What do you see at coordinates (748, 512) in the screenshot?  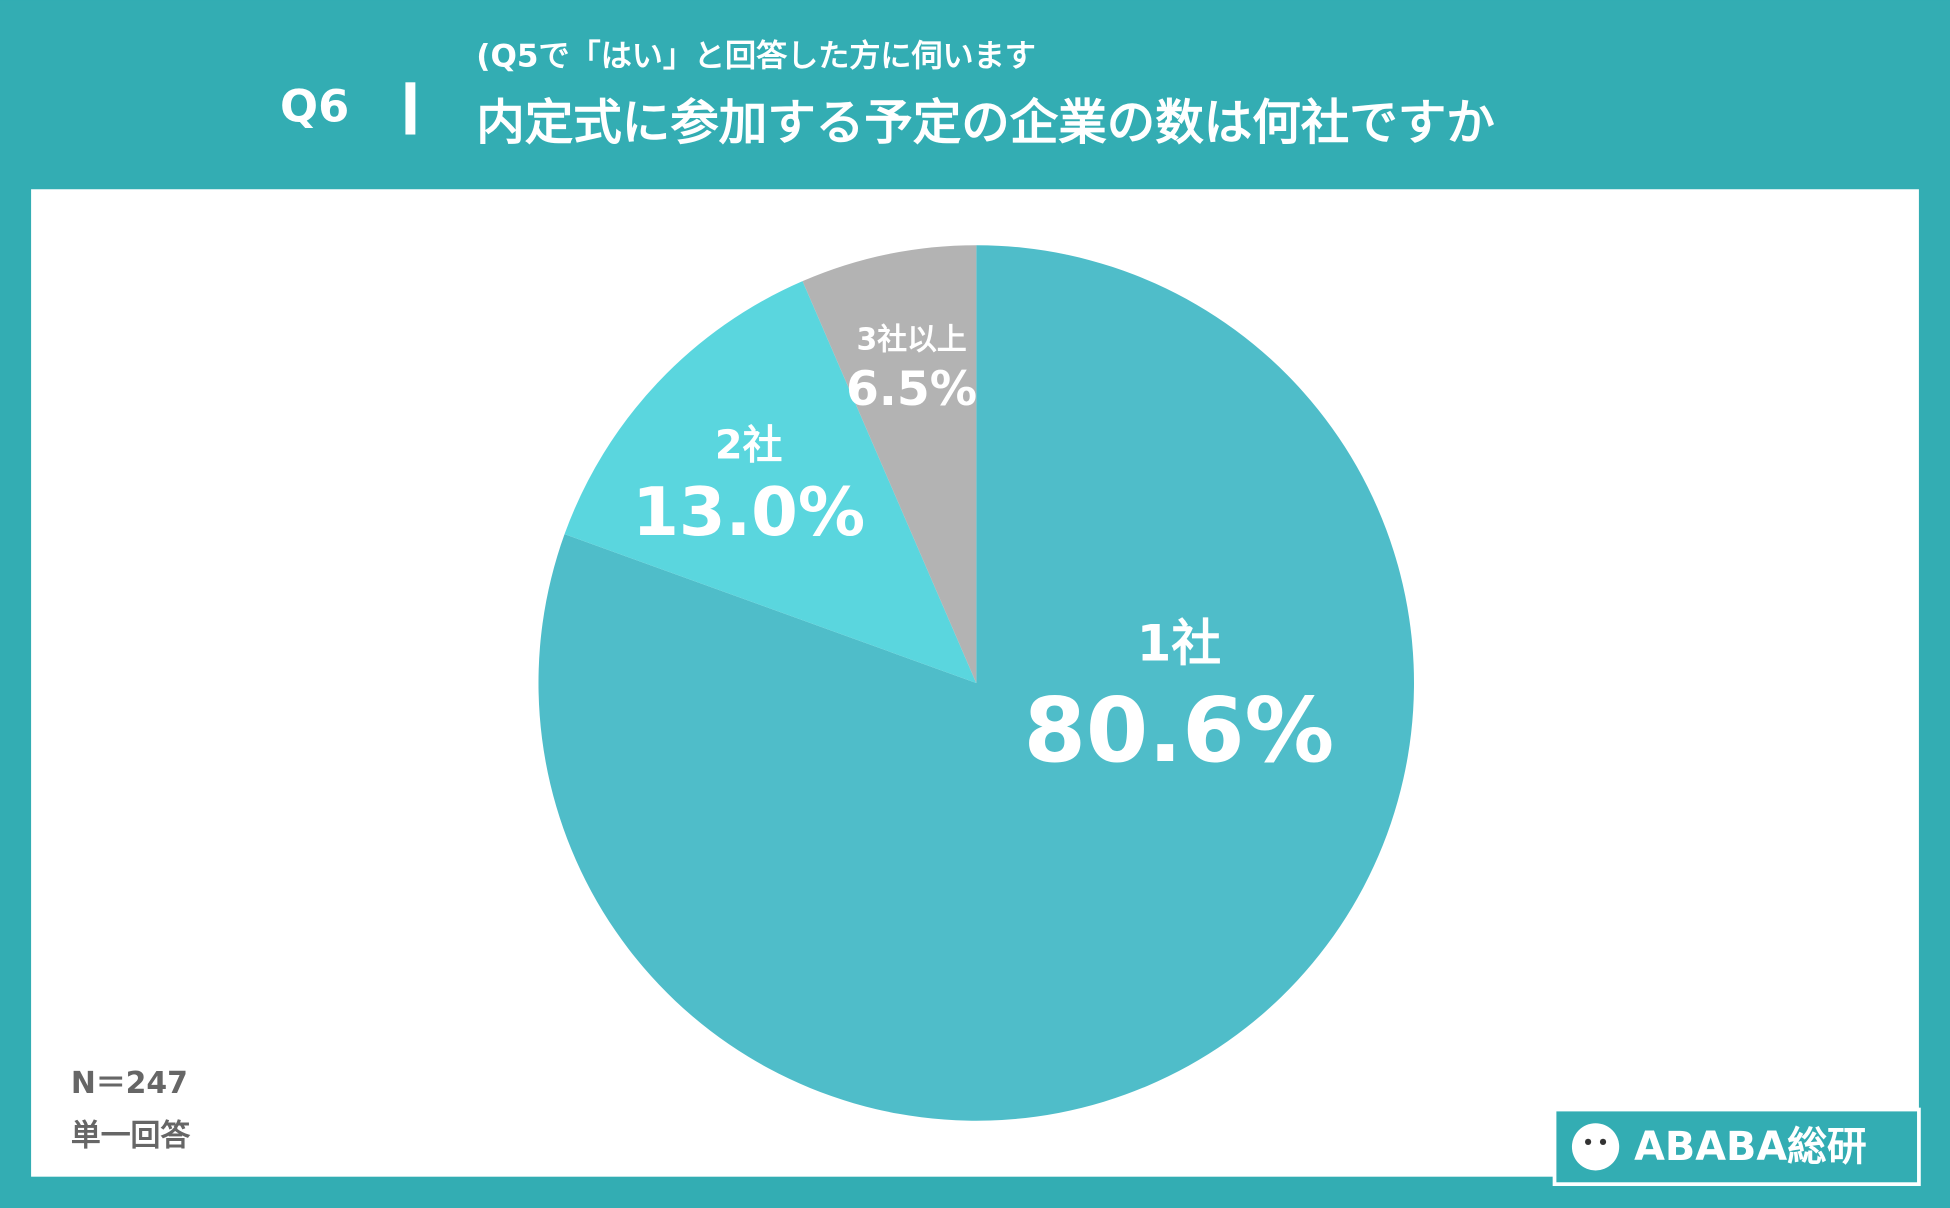 I see `slice-value-label: 13.0%` at bounding box center [748, 512].